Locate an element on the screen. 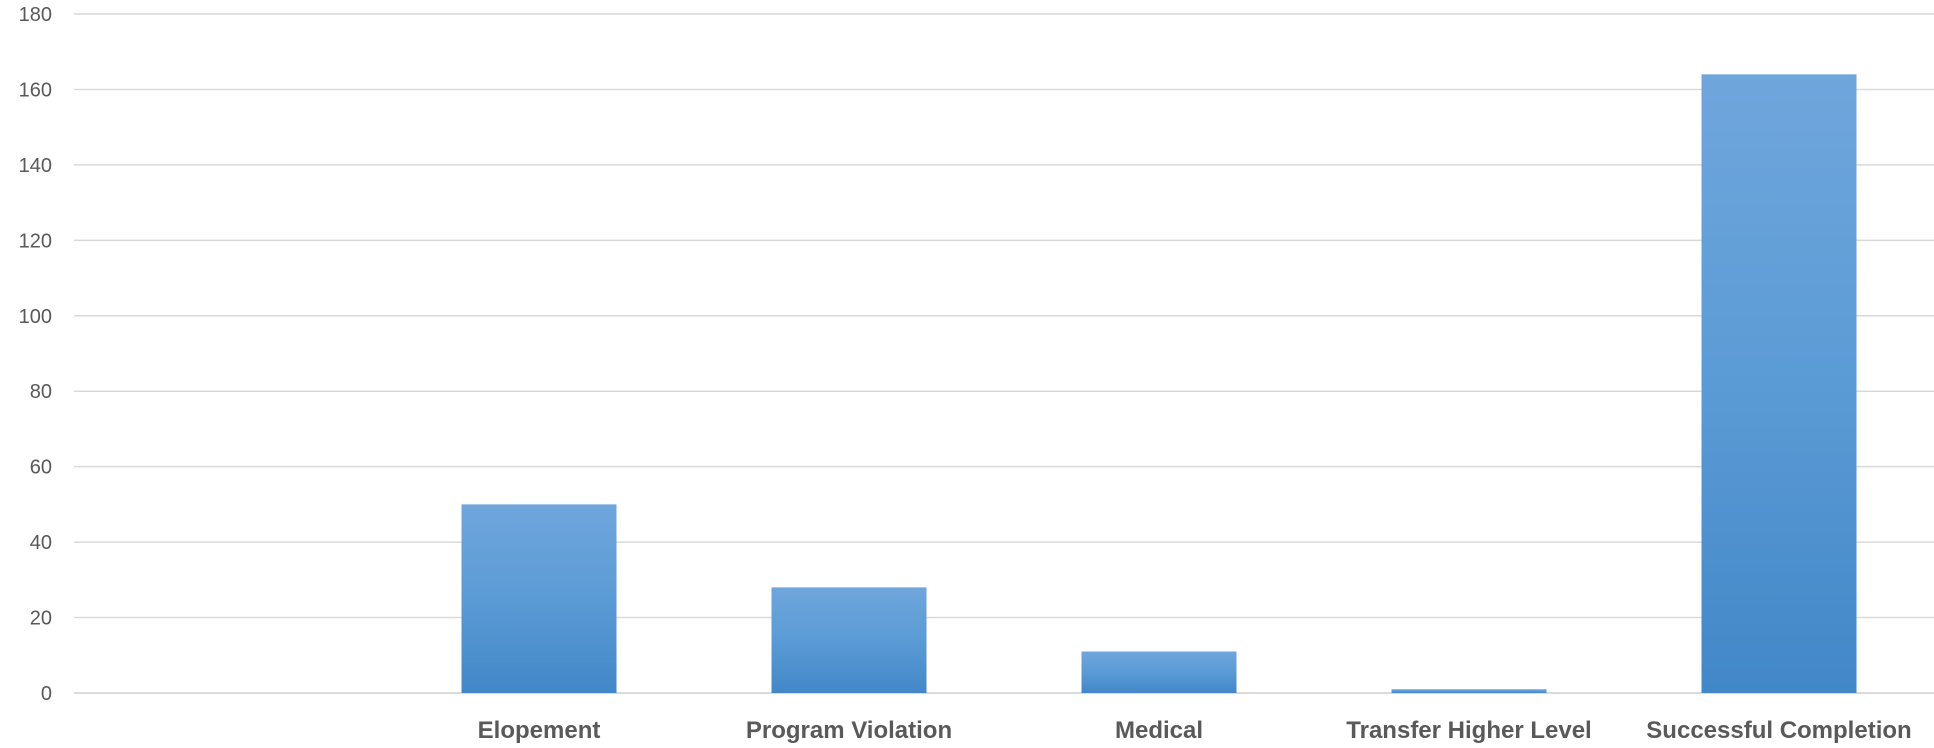  x-tick-label: Transfer Higher Level is located at coordinates (1468, 730).